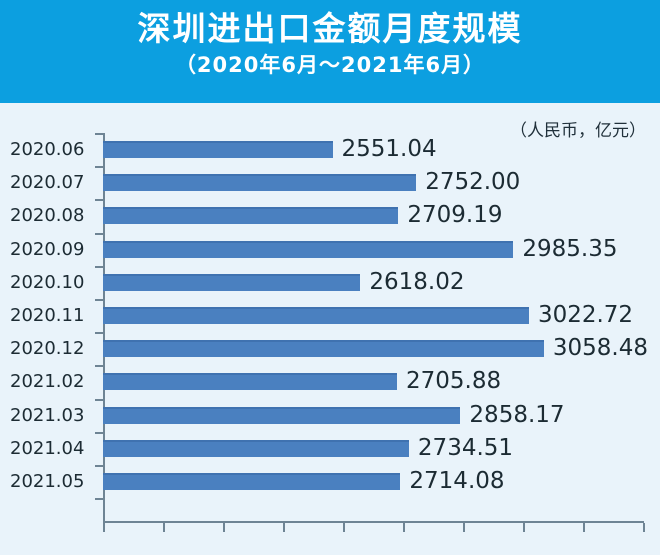  I want to click on category-label: 2020.08, so click(47, 216).